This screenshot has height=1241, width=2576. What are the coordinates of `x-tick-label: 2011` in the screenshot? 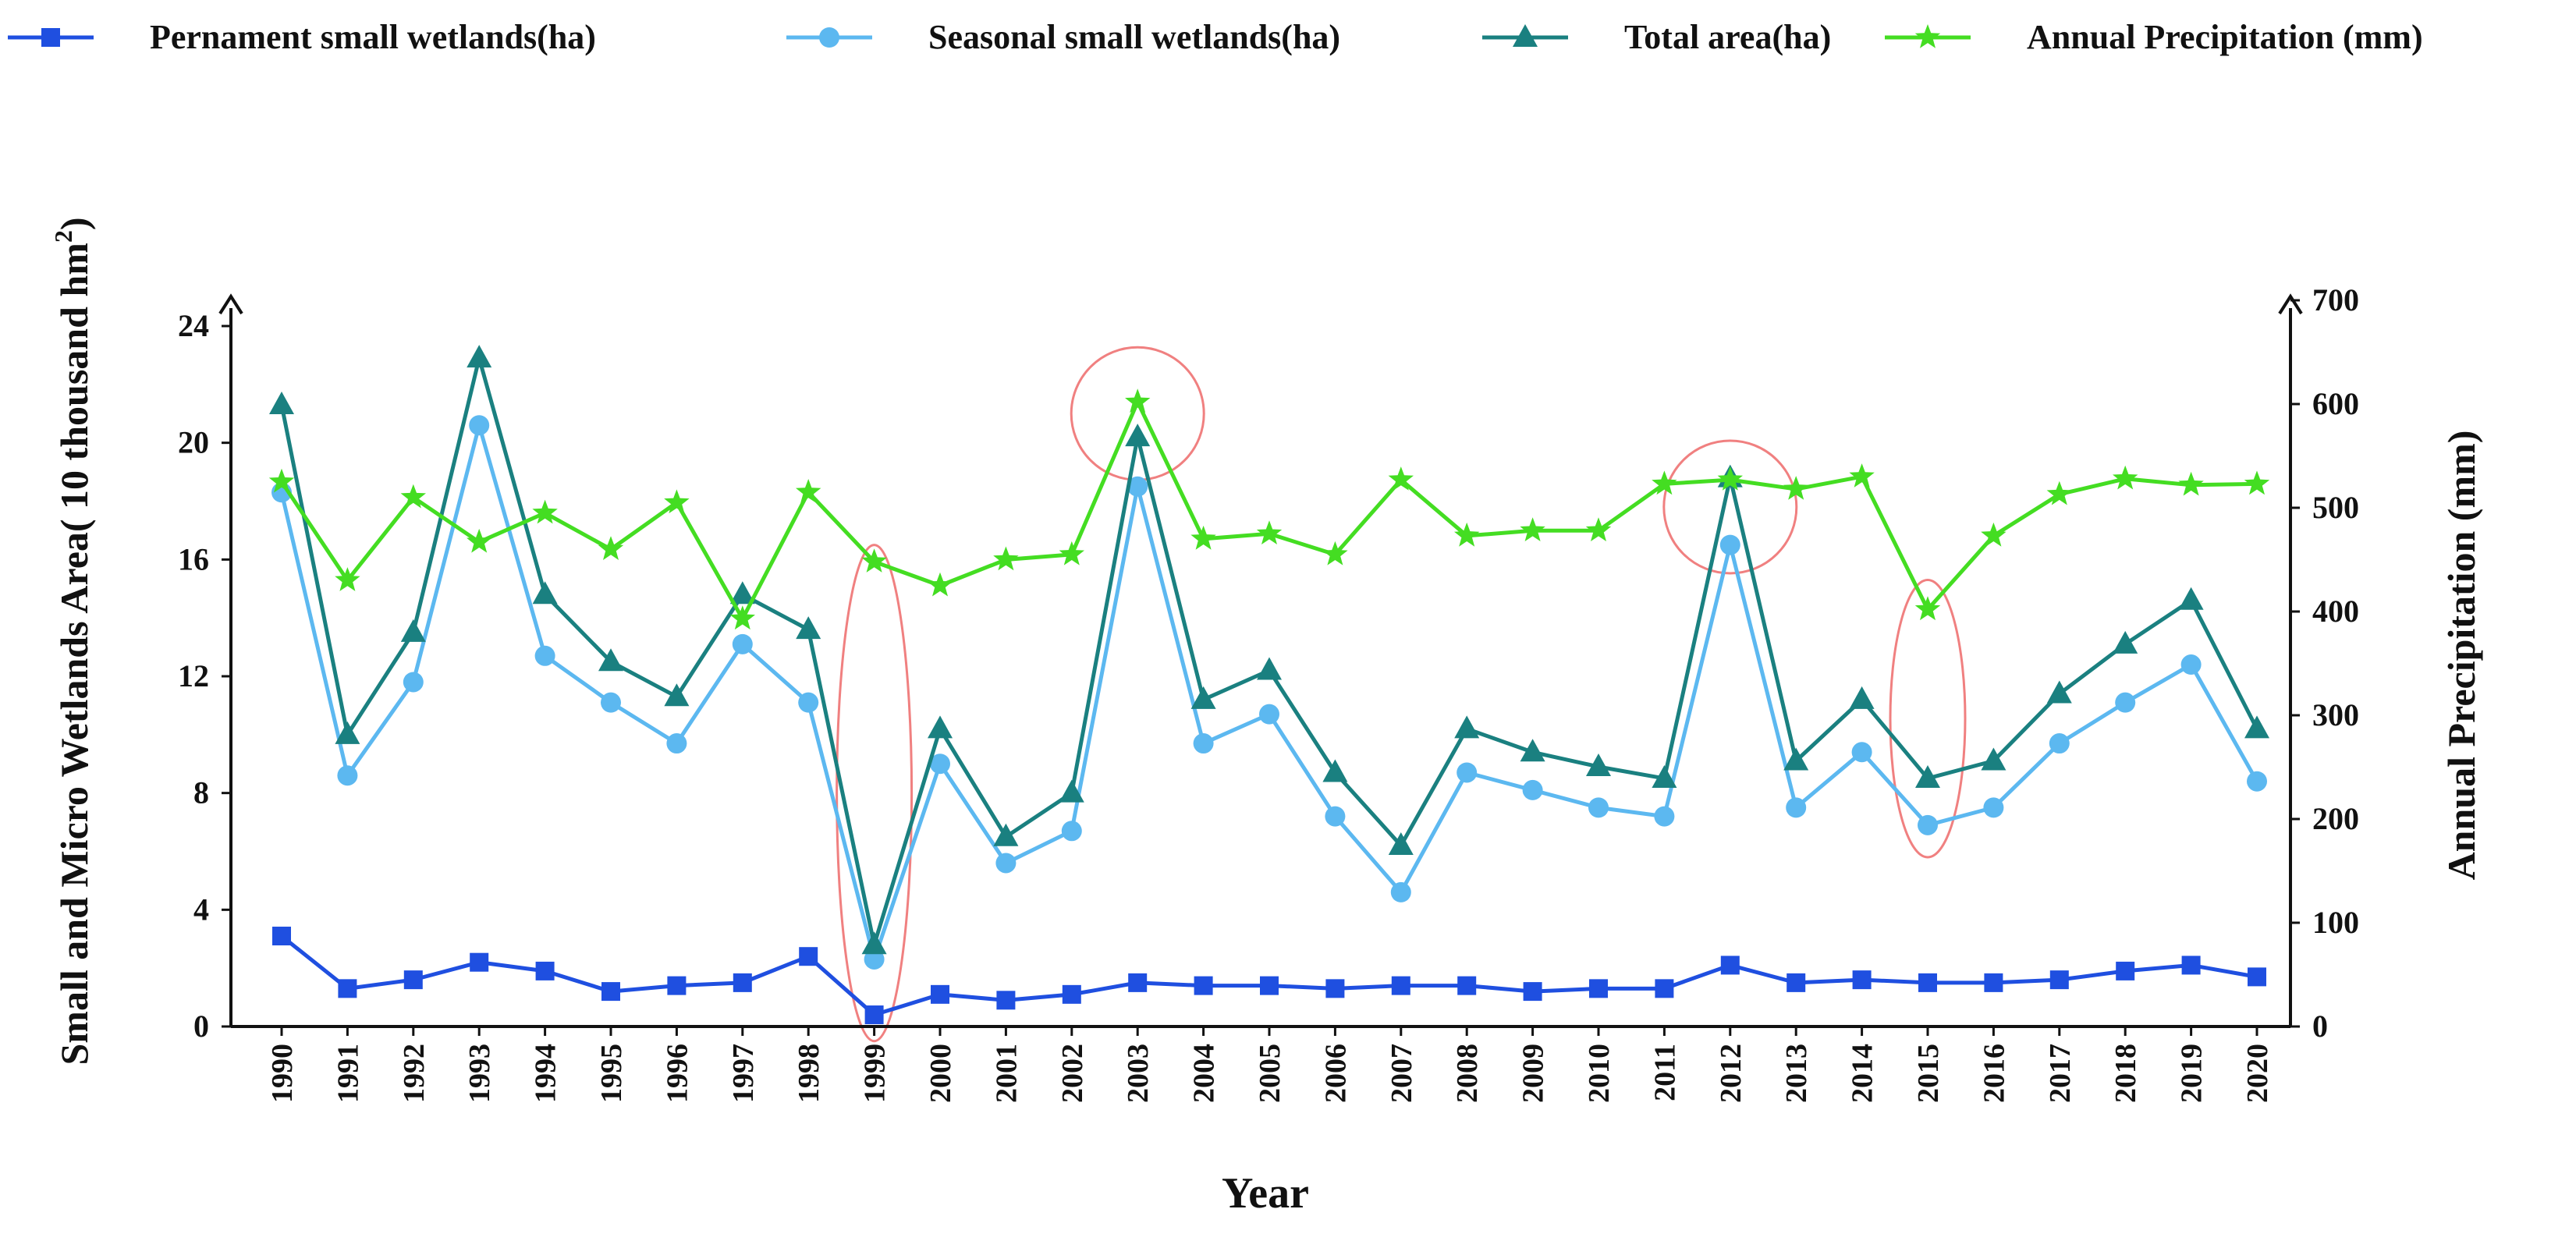 It's located at (1664, 1072).